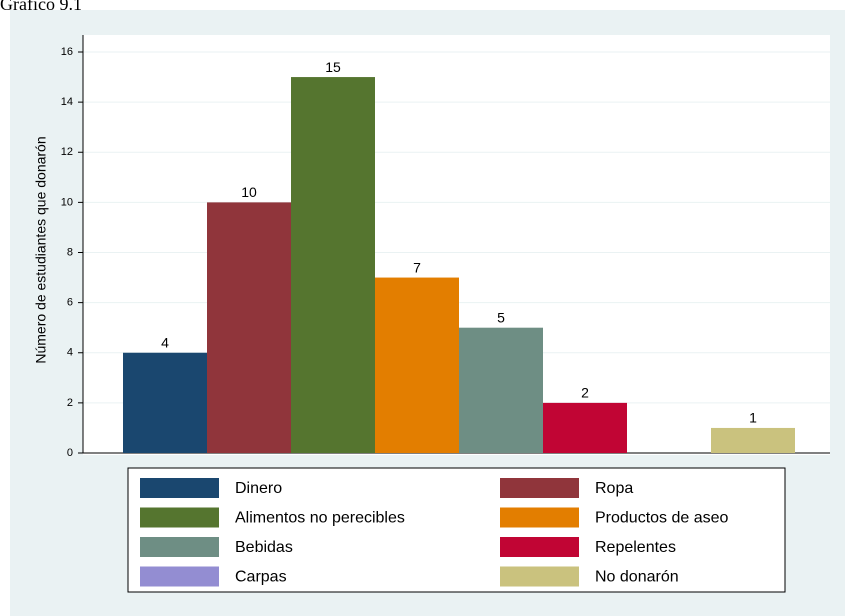 This screenshot has height=616, width=845. Describe the element at coordinates (70, 453) in the screenshot. I see `y-tick-label: 0` at that location.